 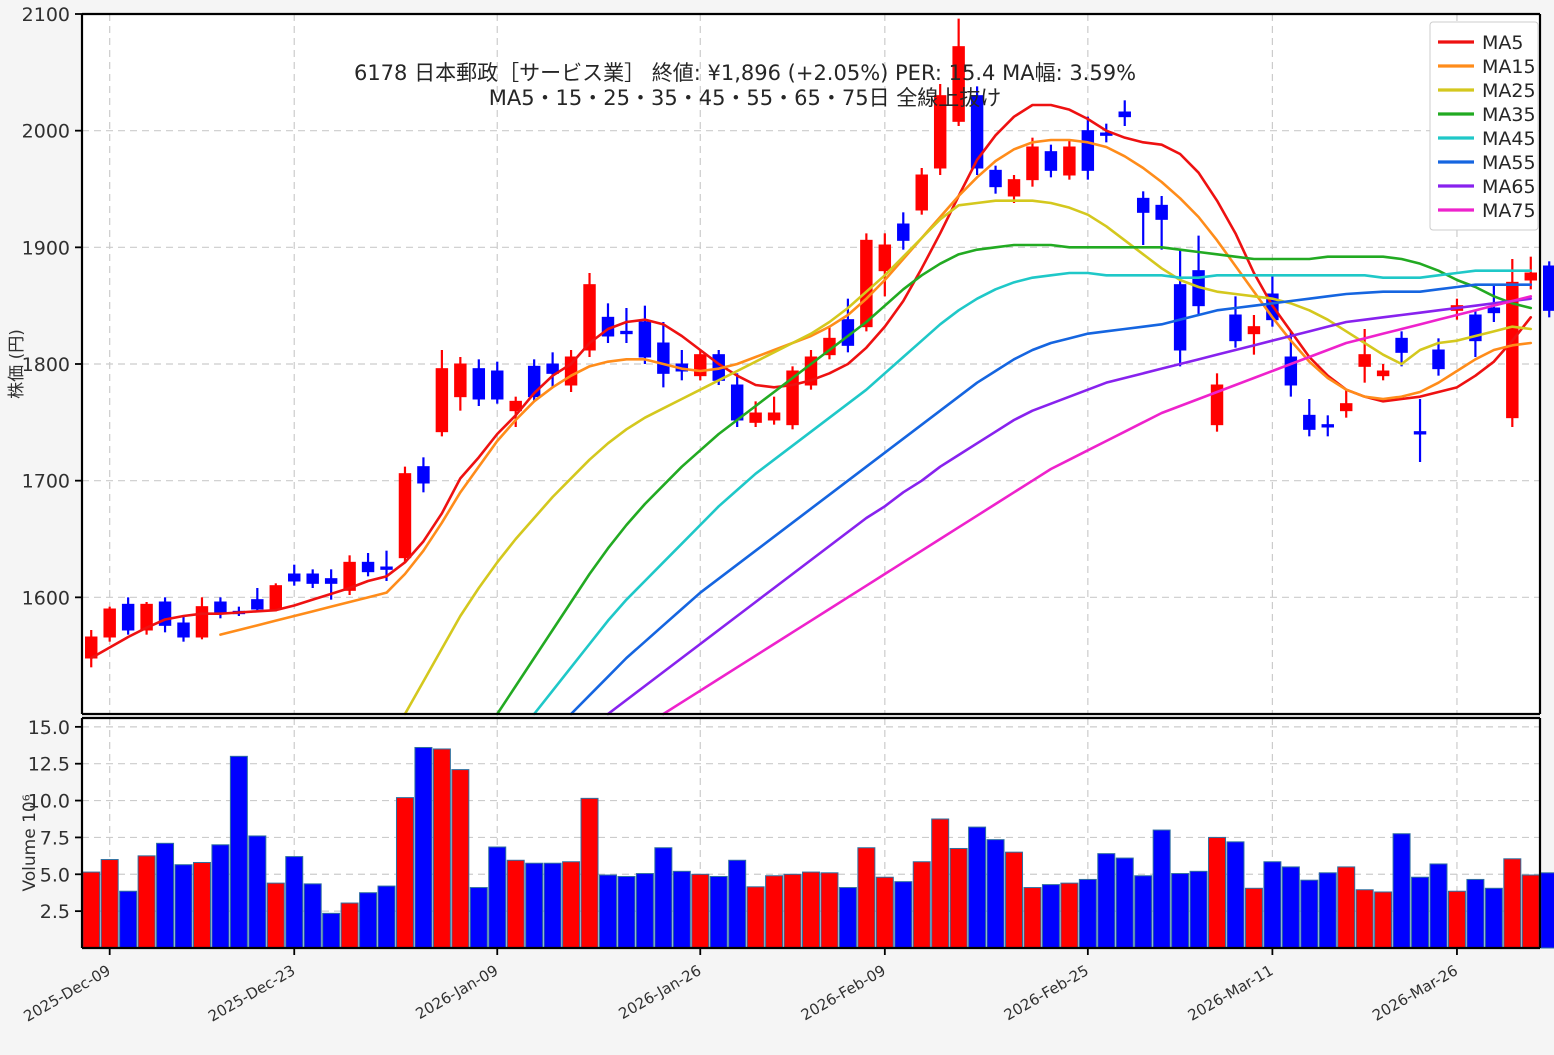 I want to click on legend-label-ma65: MA65, so click(x=1509, y=187).